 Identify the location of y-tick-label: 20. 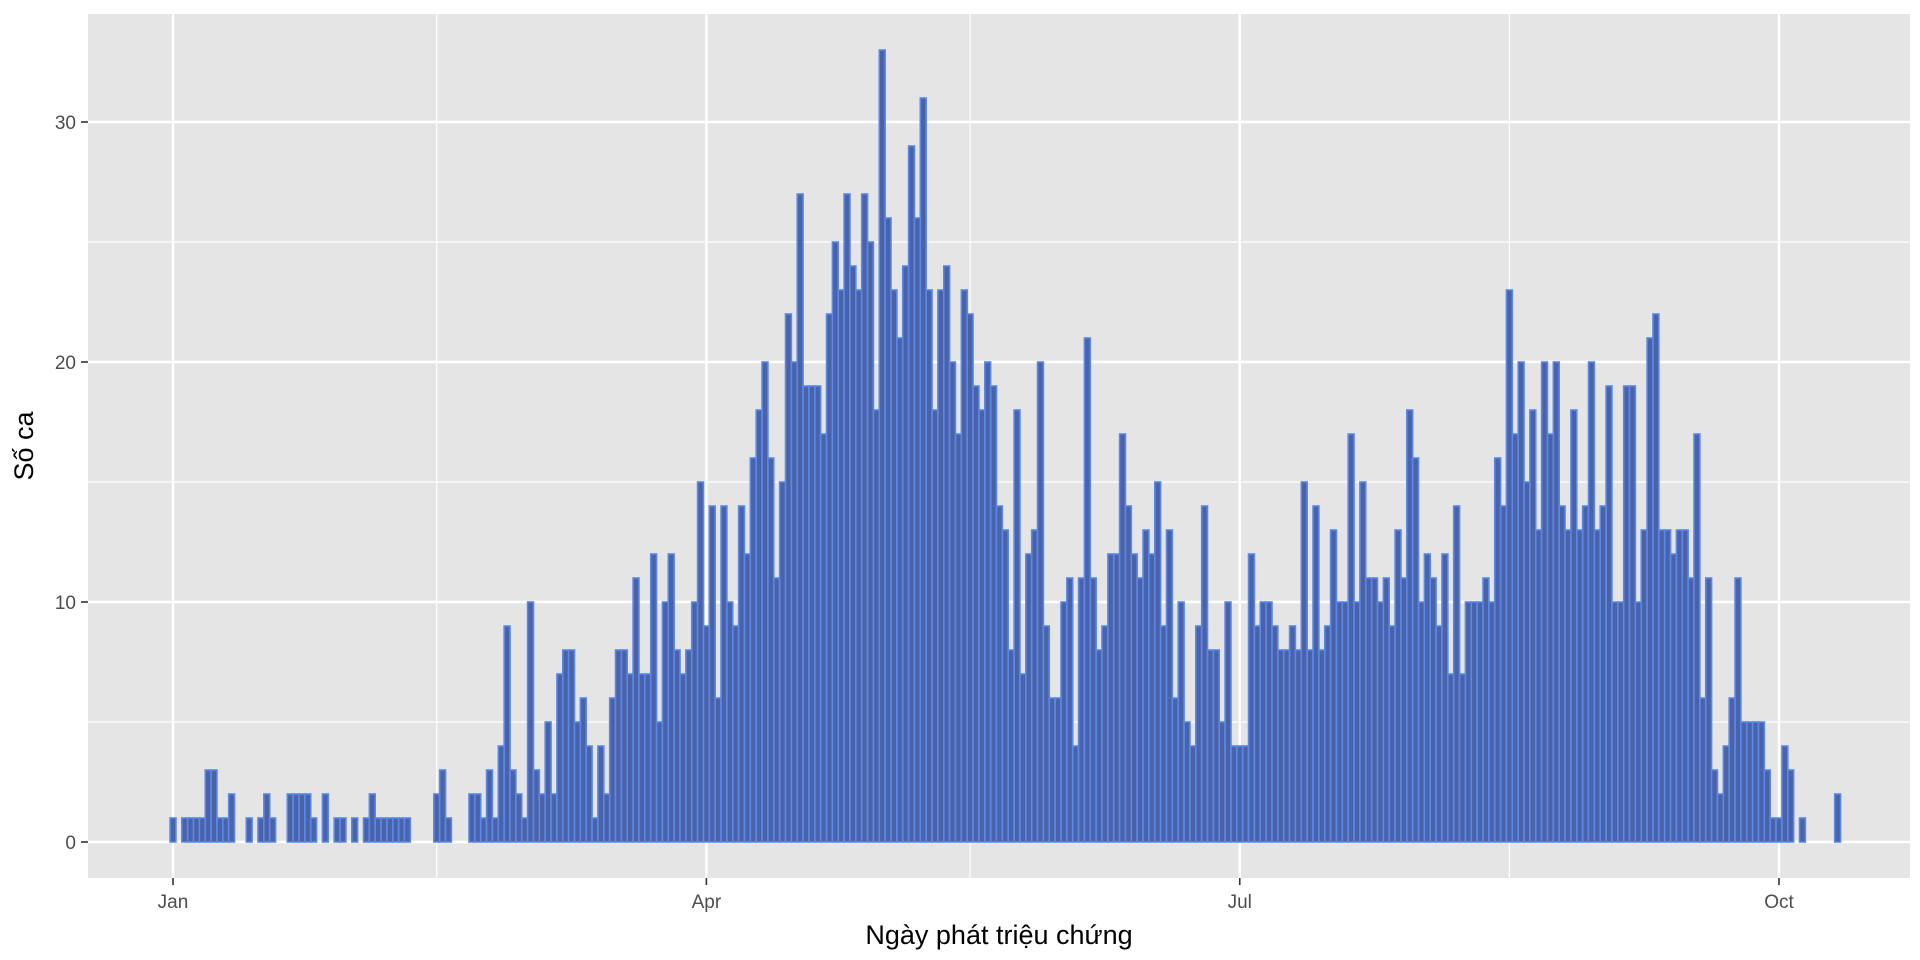
(65, 363).